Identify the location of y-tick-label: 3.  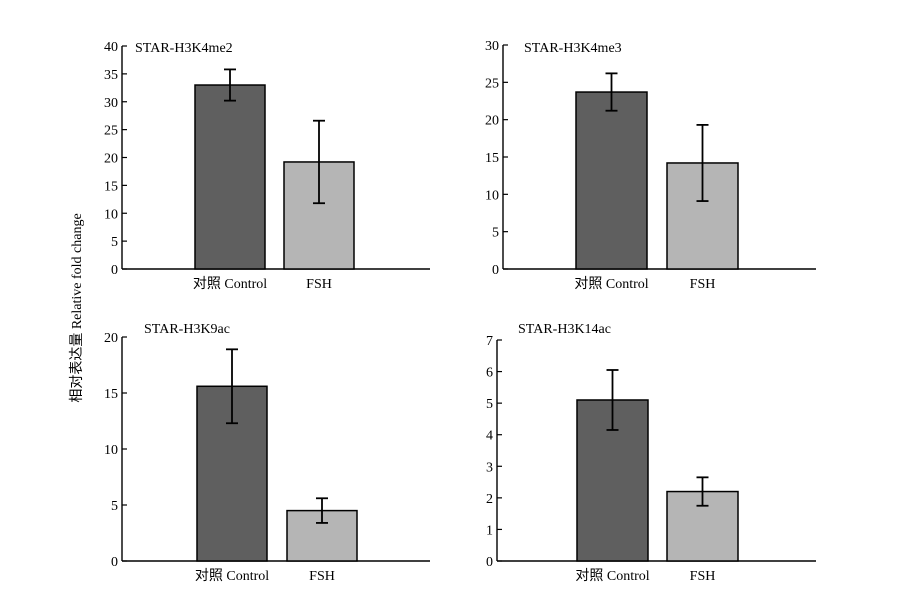
(489, 467).